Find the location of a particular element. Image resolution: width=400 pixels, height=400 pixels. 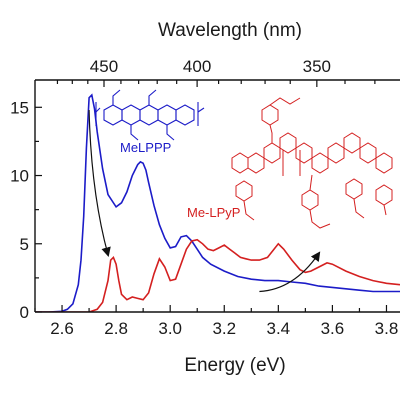

x-tick-label: 3.0 is located at coordinates (170, 328).